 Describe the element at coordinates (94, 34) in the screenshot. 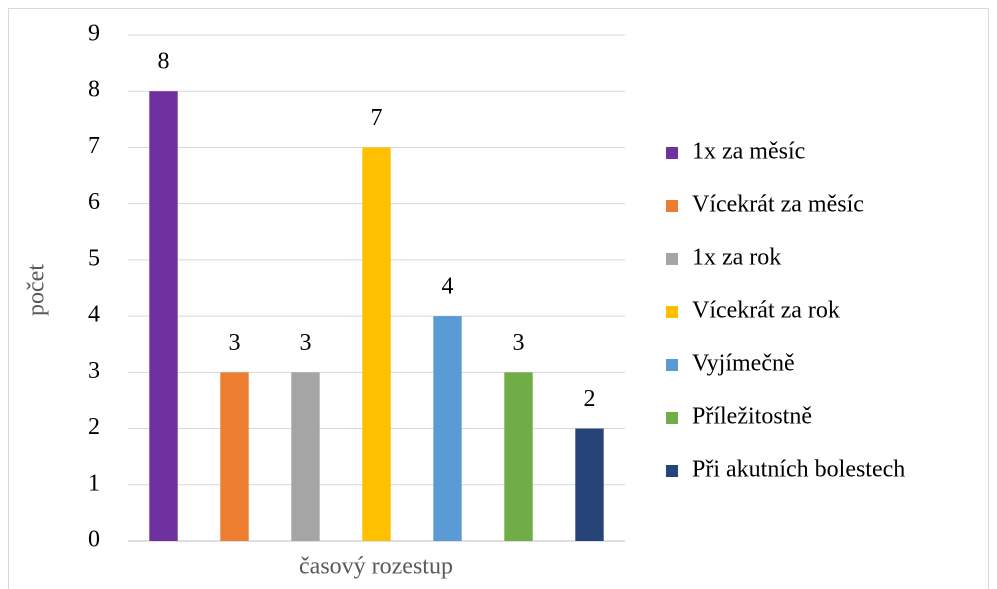

I see `y-tick-label: 9` at that location.